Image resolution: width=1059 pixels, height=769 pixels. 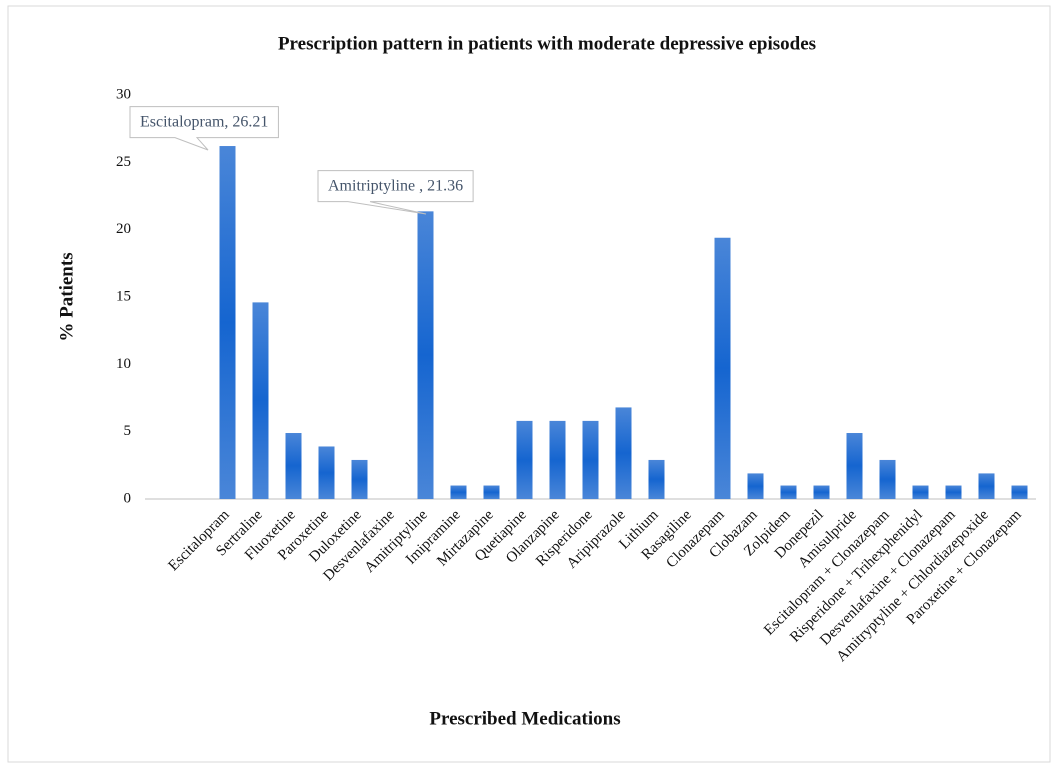 What do you see at coordinates (123, 229) in the screenshot?
I see `y-tick-label: 20` at bounding box center [123, 229].